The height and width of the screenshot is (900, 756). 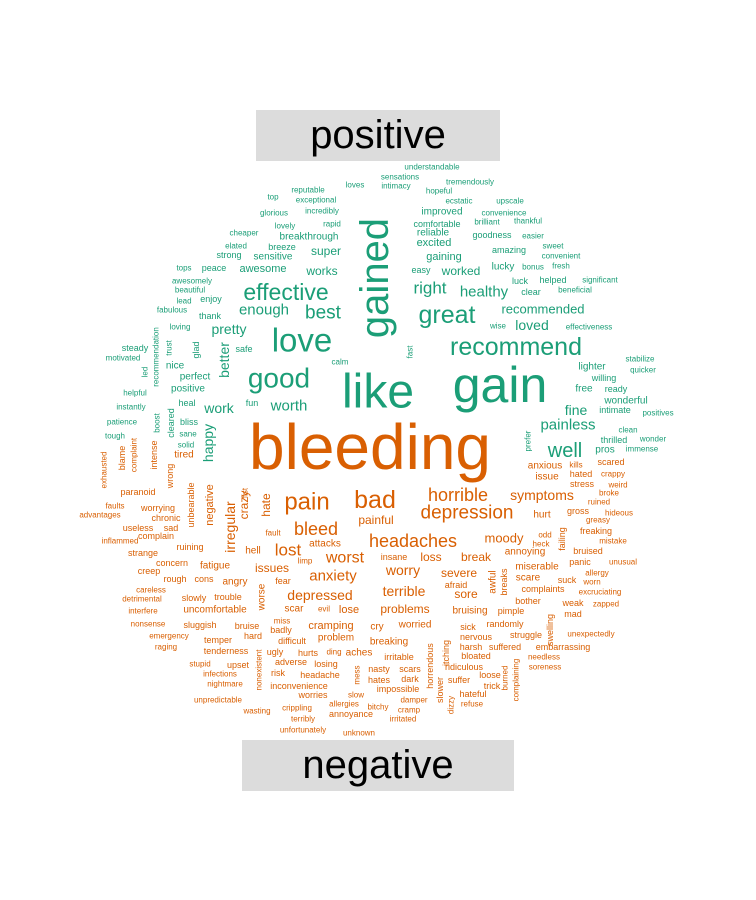 What do you see at coordinates (115, 436) in the screenshot?
I see `word-tough: tough` at bounding box center [115, 436].